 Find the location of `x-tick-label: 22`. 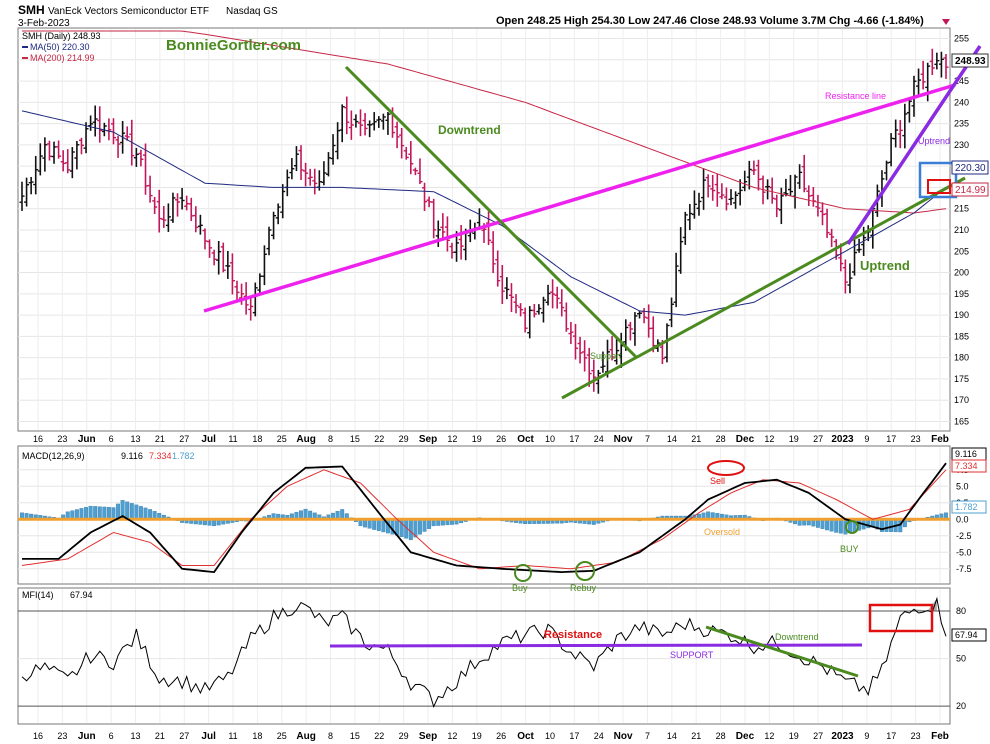

x-tick-label: 22 is located at coordinates (379, 736).